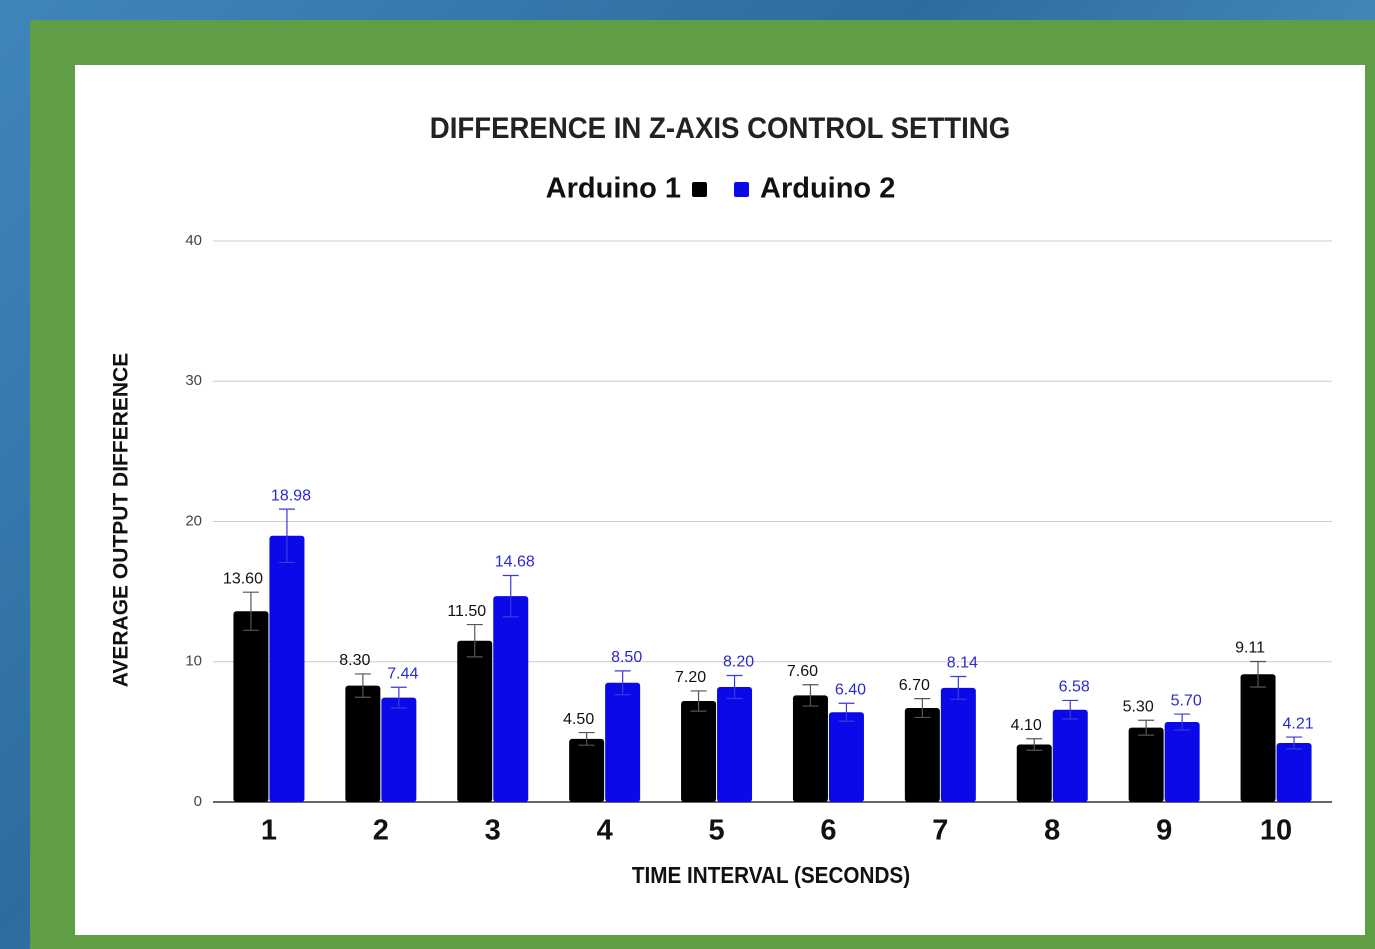  What do you see at coordinates (716, 831) in the screenshot?
I see `x-tick-label: 5` at bounding box center [716, 831].